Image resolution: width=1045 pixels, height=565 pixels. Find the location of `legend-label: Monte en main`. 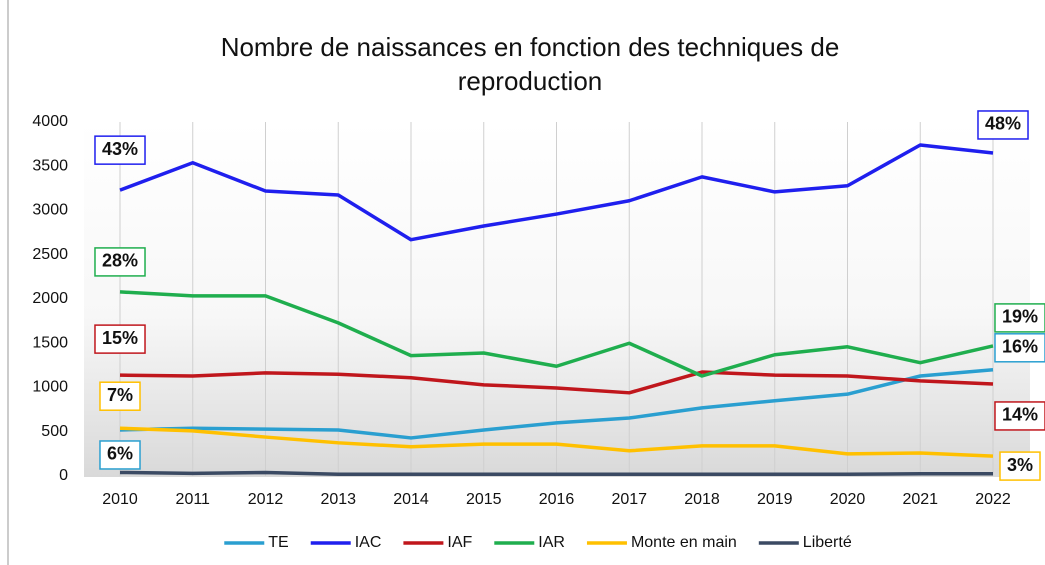

legend-label: Monte en main is located at coordinates (684, 542).